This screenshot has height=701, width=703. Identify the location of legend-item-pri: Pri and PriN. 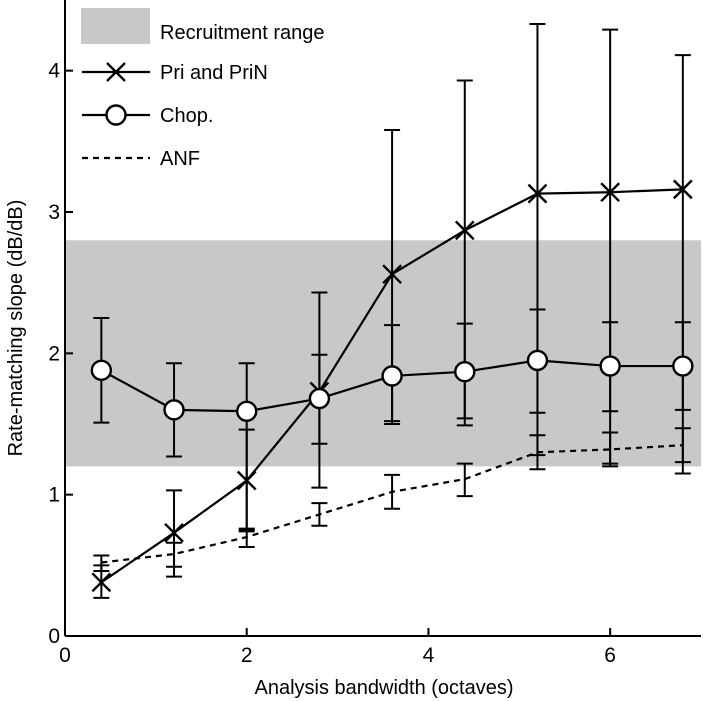
(175, 73).